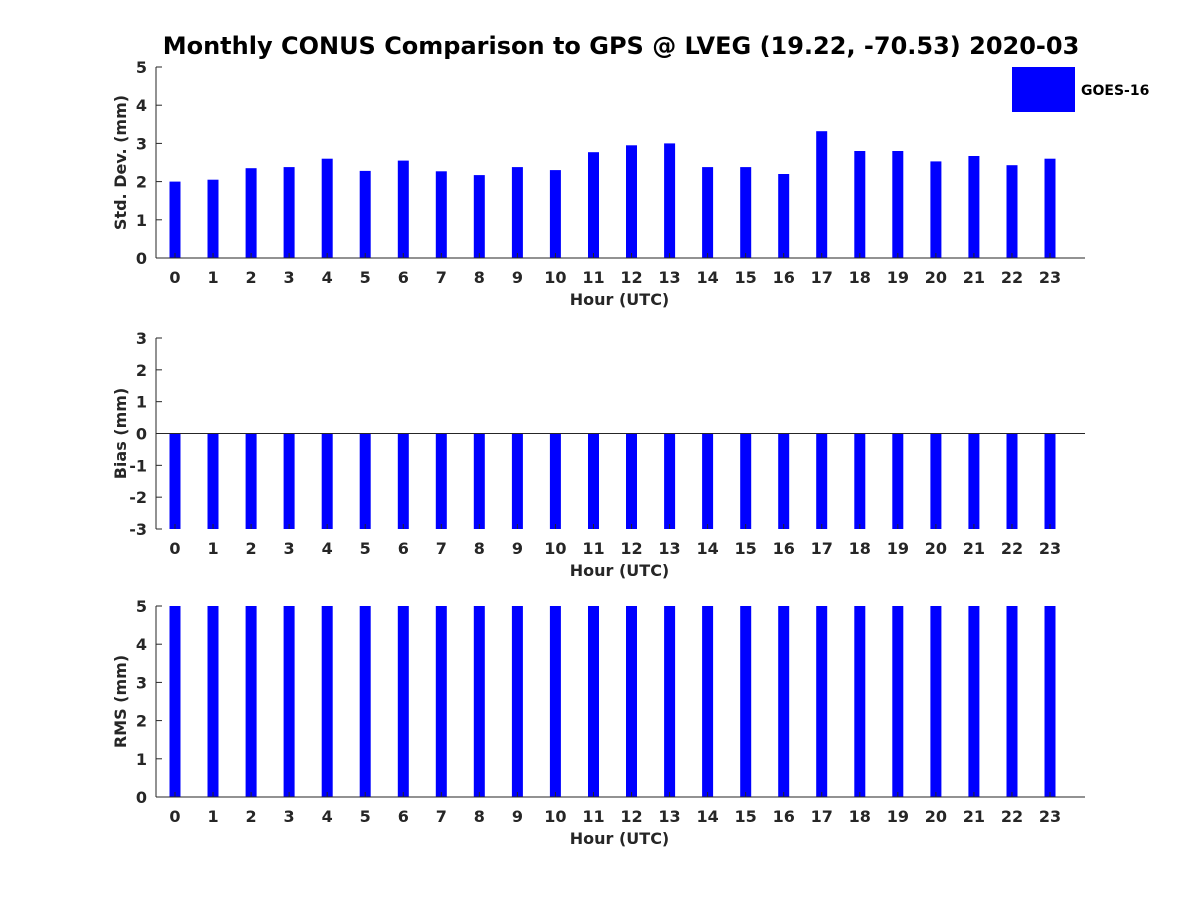  What do you see at coordinates (784, 548) in the screenshot?
I see `bias-x-tick-label: 16` at bounding box center [784, 548].